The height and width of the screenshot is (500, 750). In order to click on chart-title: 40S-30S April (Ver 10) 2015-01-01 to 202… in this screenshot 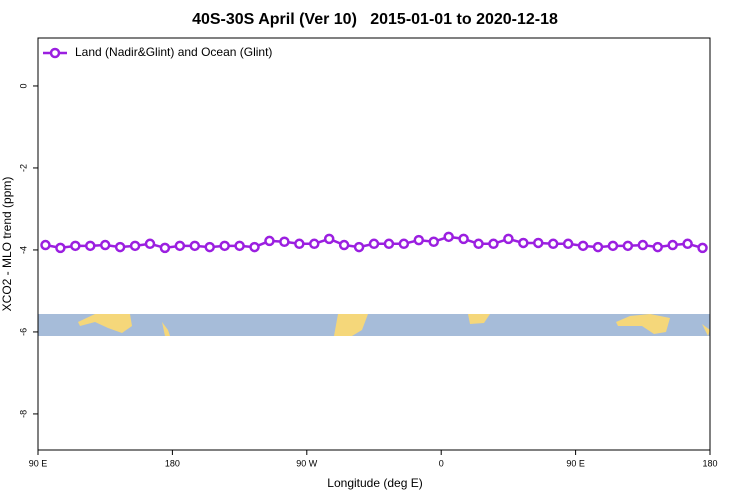, I will do `click(375, 19)`.